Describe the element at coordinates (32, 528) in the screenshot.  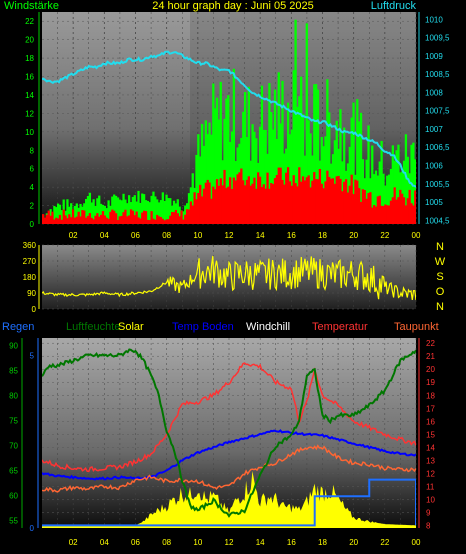
I see `rain-tick-label: 0` at that location.